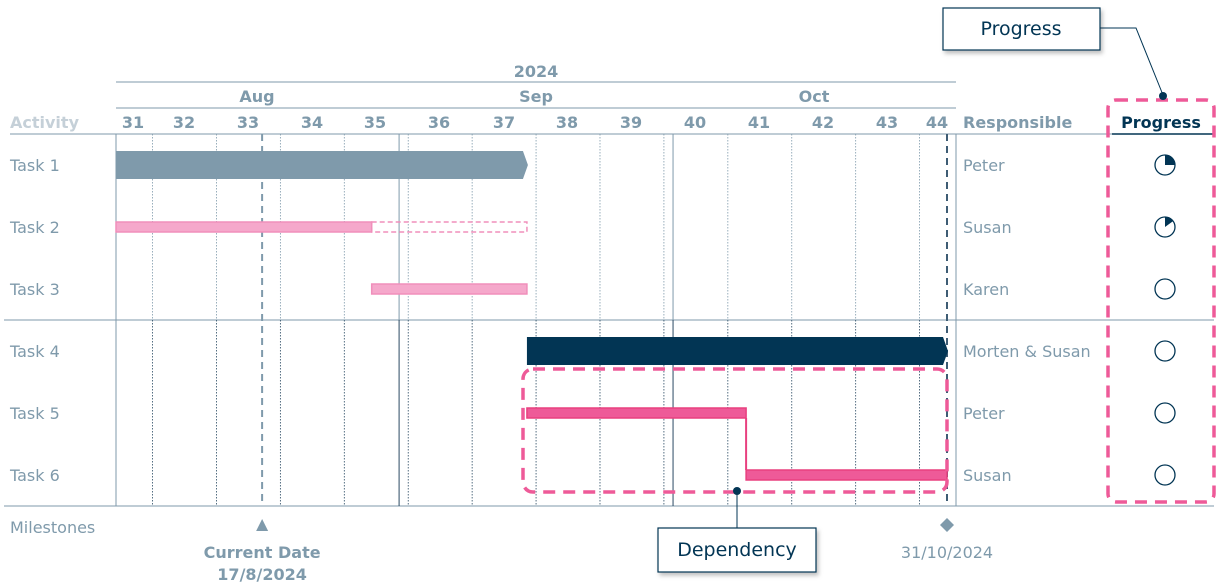 Image resolution: width=1227 pixels, height=586 pixels. What do you see at coordinates (1161, 301) in the screenshot?
I see `progress-highlight-box` at bounding box center [1161, 301].